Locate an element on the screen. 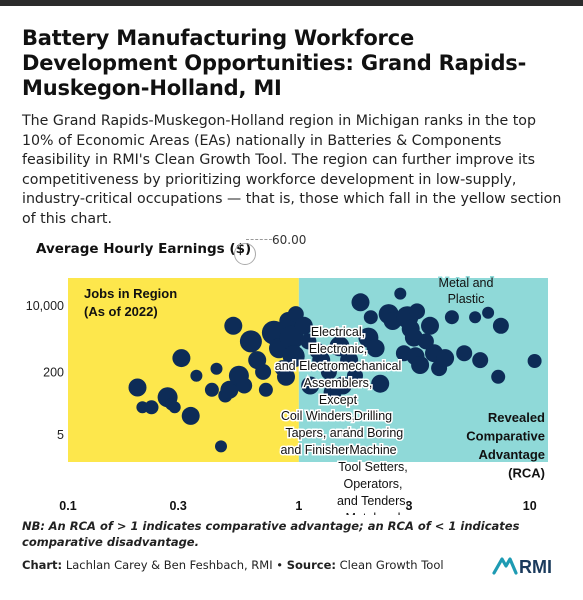 The height and width of the screenshot is (600, 583). x-tick-label: 0.3 is located at coordinates (177, 506).